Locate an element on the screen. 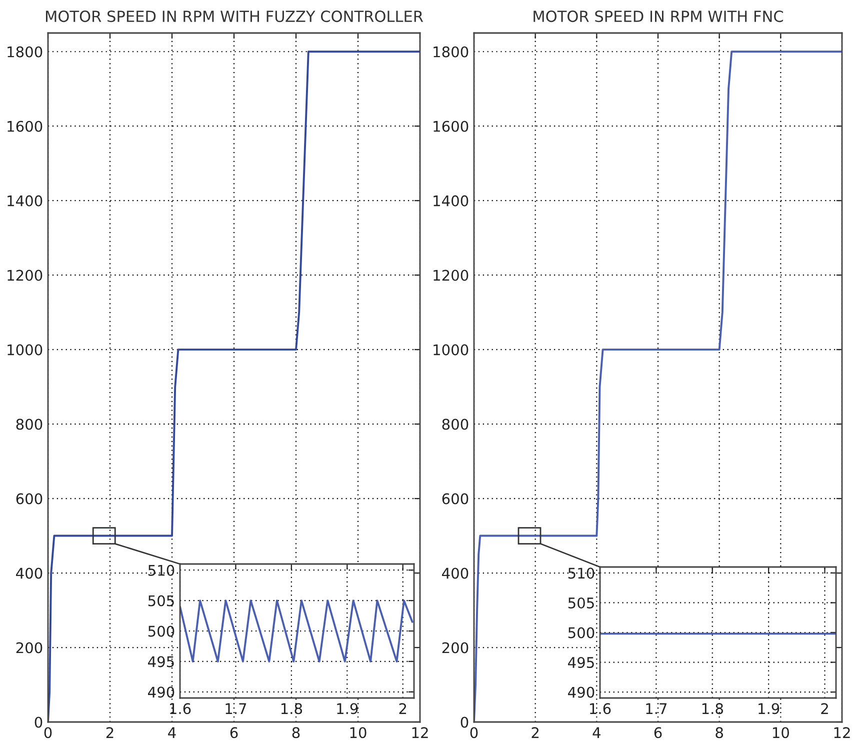 The image size is (860, 750). chart-title: MOTOR SPEED IN RPM WITH FUZZY CONTROLLER is located at coordinates (235, 16).